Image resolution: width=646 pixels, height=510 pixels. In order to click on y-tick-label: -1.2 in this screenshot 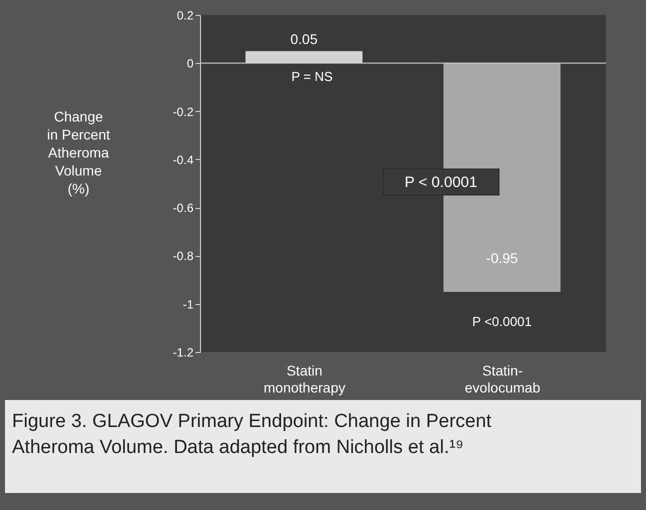, I will do `click(183, 353)`.